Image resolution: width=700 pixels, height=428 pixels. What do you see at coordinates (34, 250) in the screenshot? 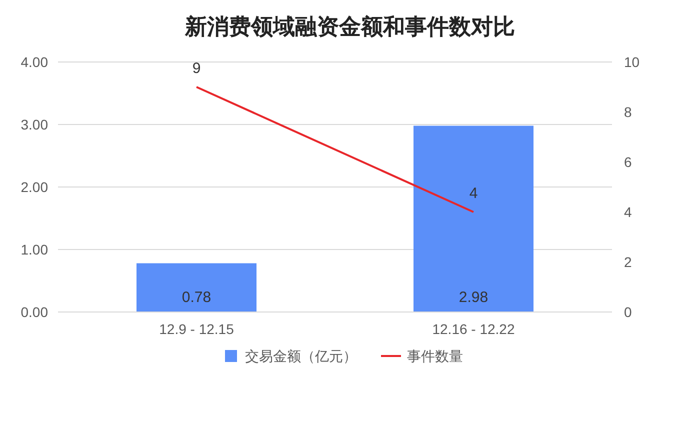
I see `y-tick-label: 1.00` at bounding box center [34, 250].